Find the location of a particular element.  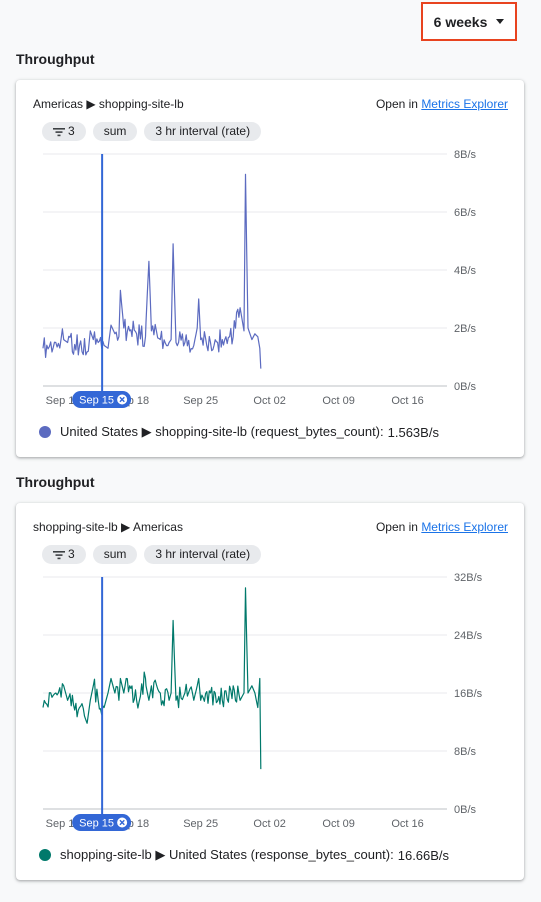

y-tick-label: 16B/s is located at coordinates (468, 694).